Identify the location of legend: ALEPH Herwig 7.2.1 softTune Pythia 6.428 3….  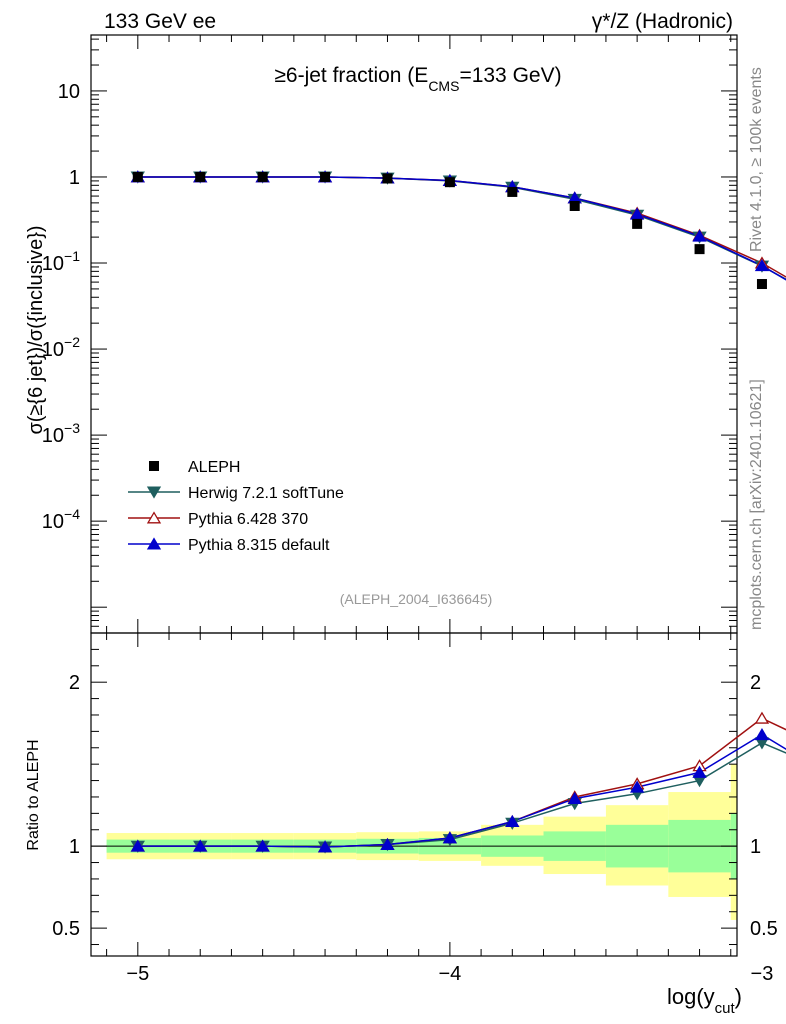
(236, 506).